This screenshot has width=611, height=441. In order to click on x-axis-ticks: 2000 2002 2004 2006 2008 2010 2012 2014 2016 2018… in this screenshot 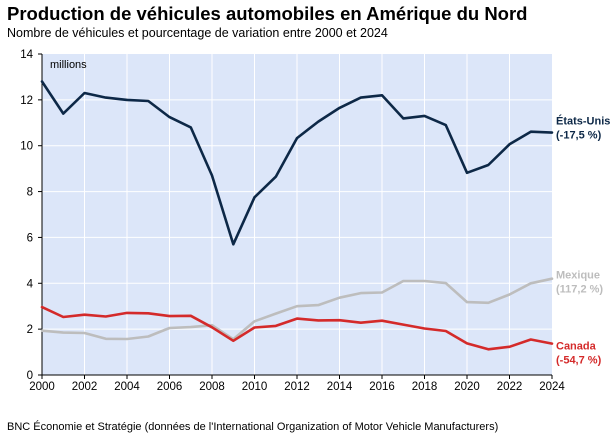, I will do `click(297, 384)`.